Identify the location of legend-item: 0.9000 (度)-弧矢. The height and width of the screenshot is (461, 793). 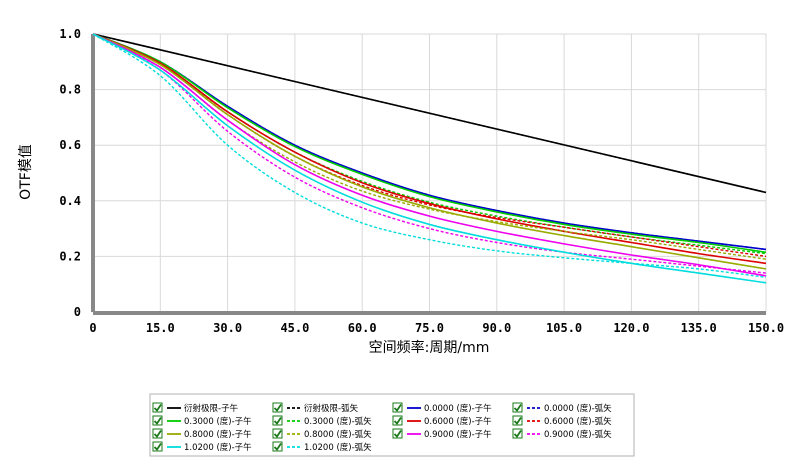
(562, 434).